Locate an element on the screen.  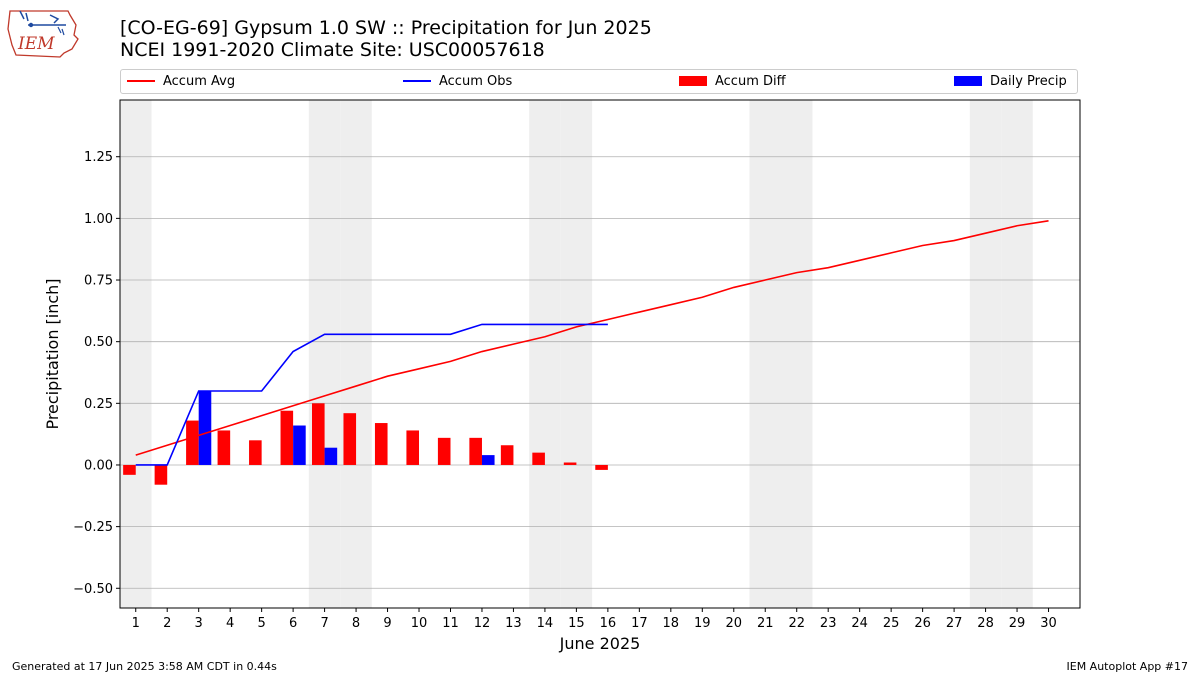
y-tick-label: 1.00 is located at coordinates (98, 219).